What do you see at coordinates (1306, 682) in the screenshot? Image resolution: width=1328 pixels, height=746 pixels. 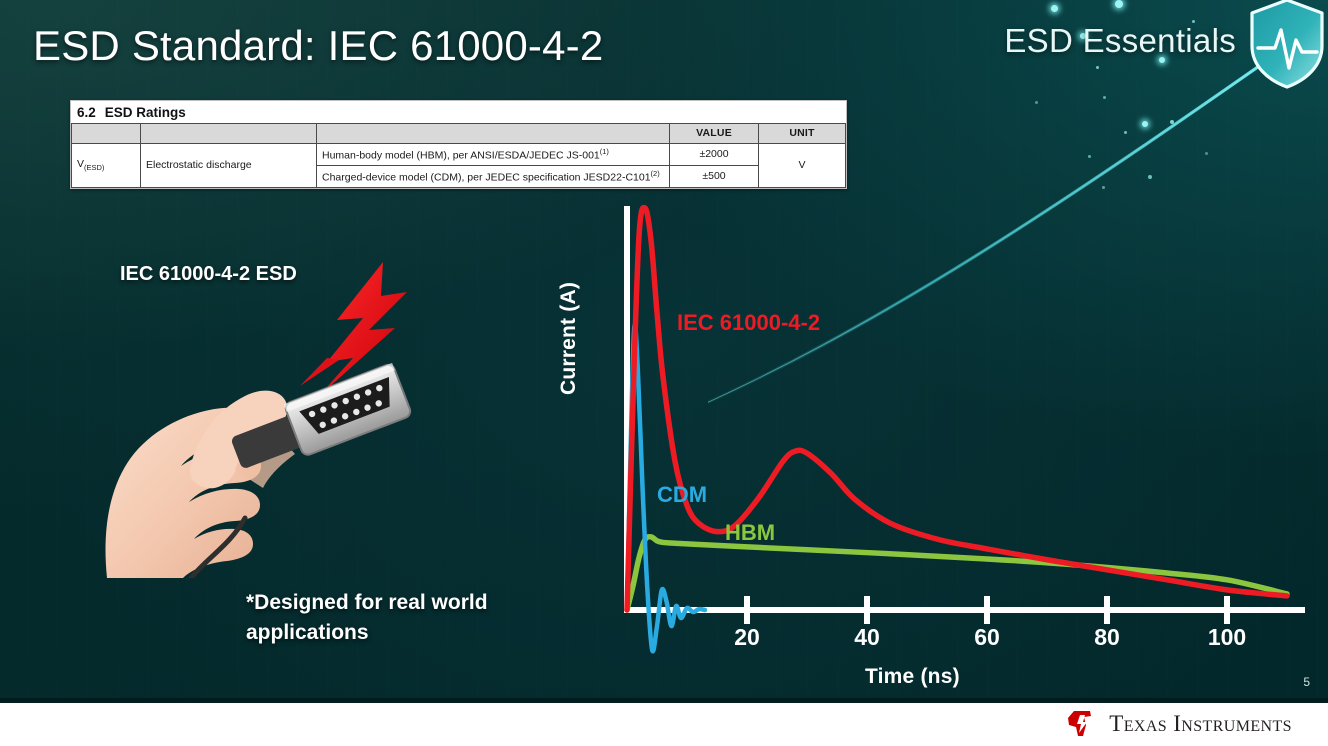 I see `page-number: 5` at bounding box center [1306, 682].